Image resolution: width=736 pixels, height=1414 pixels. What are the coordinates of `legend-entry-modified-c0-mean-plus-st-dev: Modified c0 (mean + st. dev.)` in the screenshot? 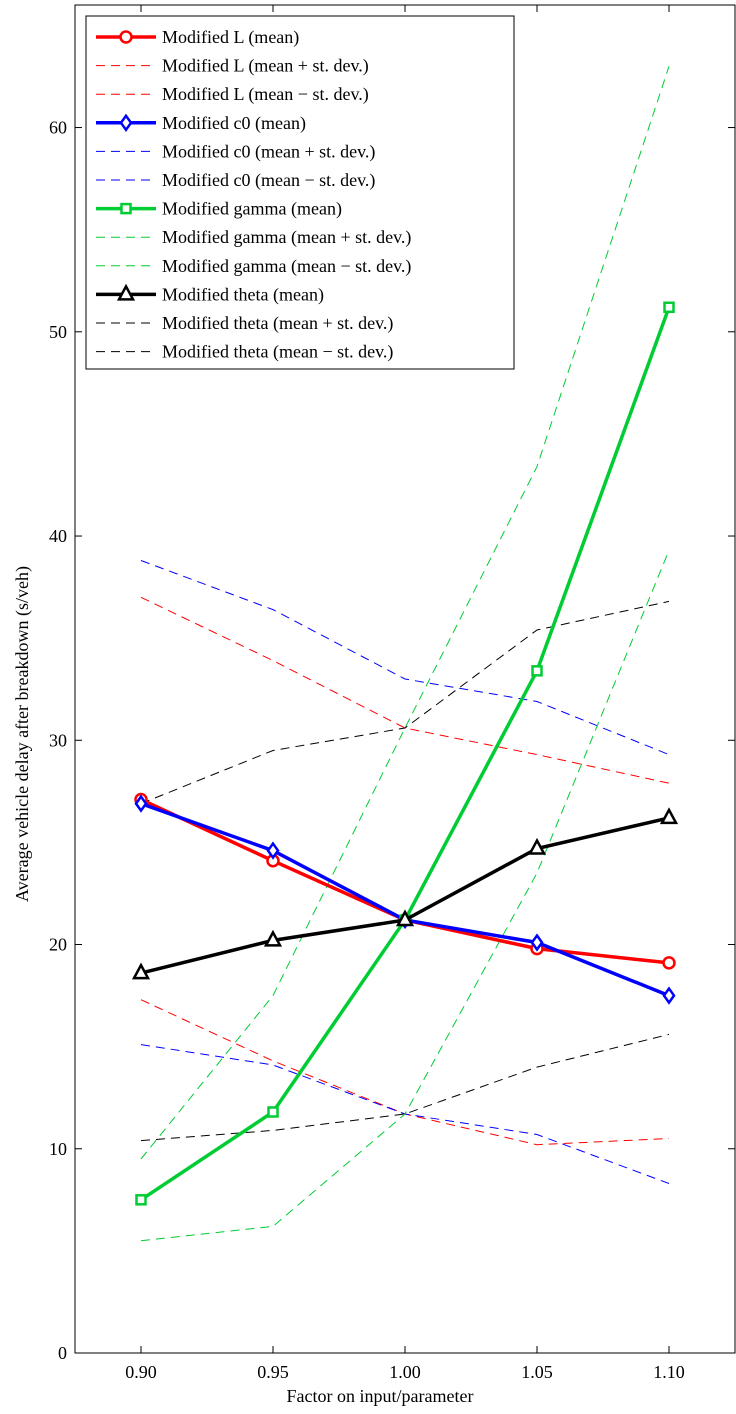 It's located at (235, 151).